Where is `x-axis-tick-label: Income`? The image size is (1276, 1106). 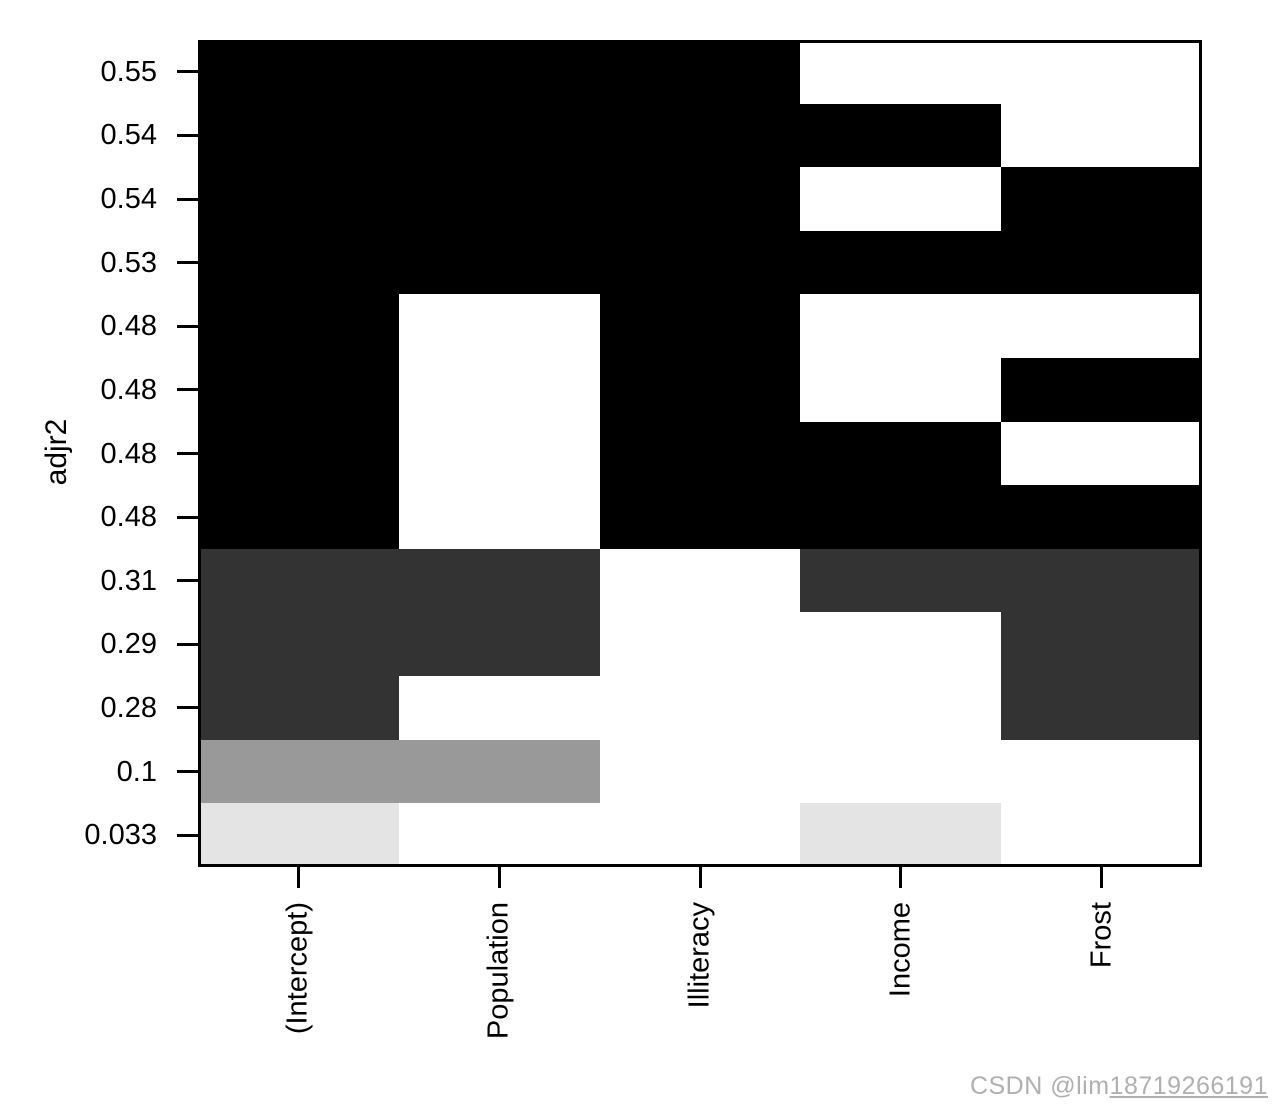 x-axis-tick-label: Income is located at coordinates (900, 950).